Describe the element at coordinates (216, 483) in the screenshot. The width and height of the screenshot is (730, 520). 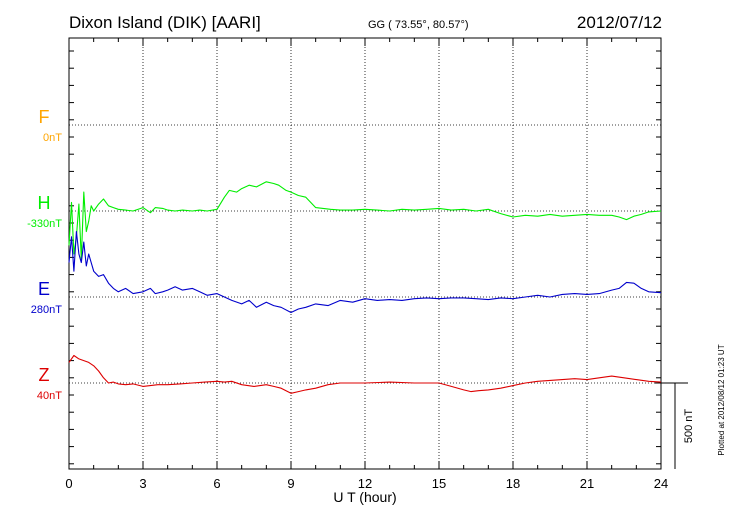
I see `x-tick-label: 6` at that location.